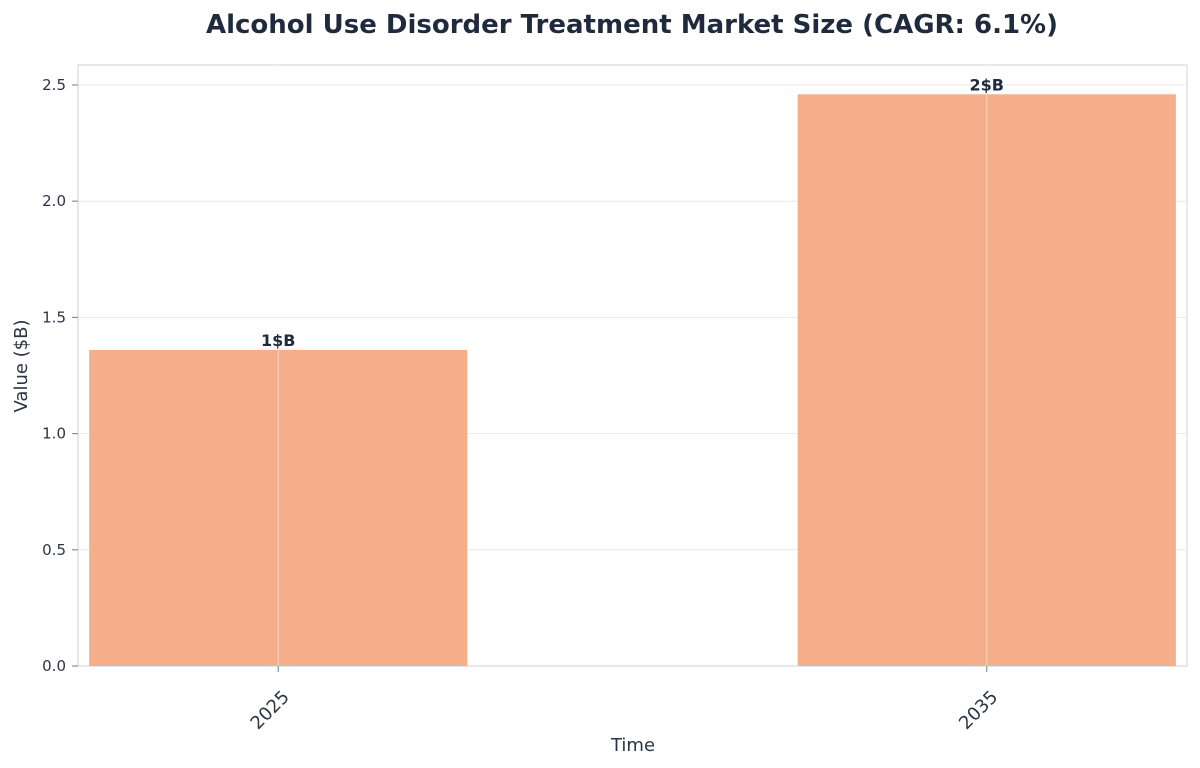 The image size is (1200, 768). What do you see at coordinates (54, 317) in the screenshot?
I see `y-tick-label: 1.5` at bounding box center [54, 317].